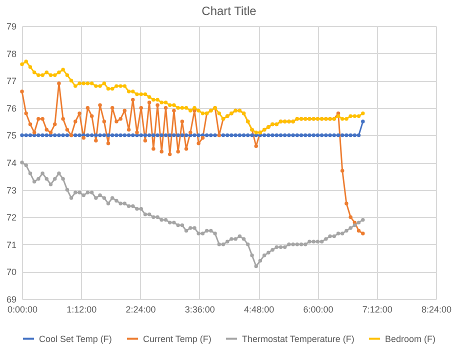 The image size is (474, 349). Describe the element at coordinates (22, 309) in the screenshot. I see `x-tick-label: 0:00:00` at that location.